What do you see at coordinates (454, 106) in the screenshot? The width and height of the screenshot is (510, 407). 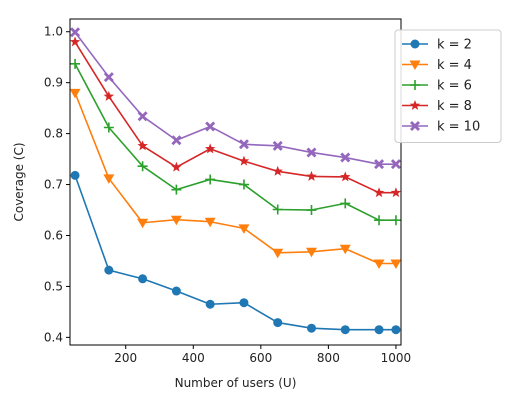 I see `legend-label: k = 8` at bounding box center [454, 106].